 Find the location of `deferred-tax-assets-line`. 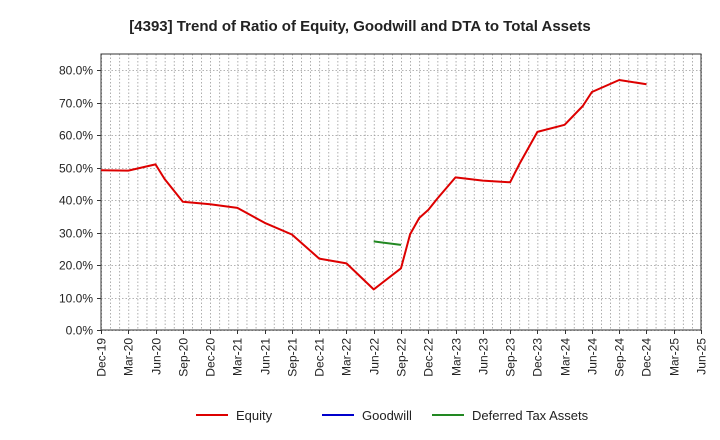

deferred-tax-assets-line is located at coordinates (387, 243).